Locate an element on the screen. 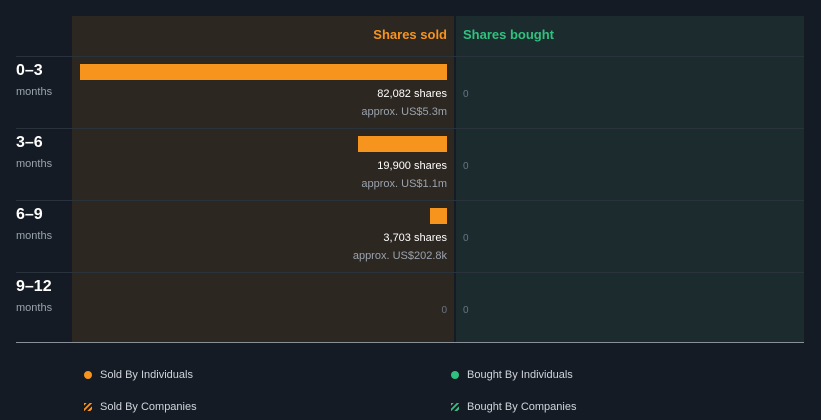 The image size is (821, 420). period-label: 6–9 is located at coordinates (29, 214).